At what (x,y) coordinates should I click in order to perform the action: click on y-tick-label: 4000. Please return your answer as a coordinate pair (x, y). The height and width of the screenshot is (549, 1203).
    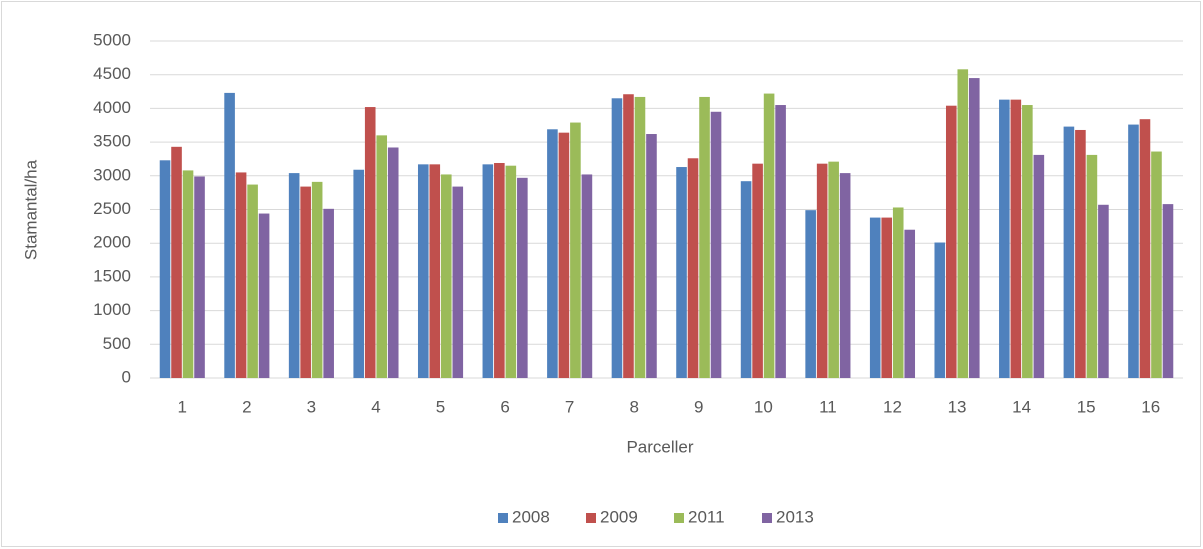
    Looking at the image, I should click on (112, 107).